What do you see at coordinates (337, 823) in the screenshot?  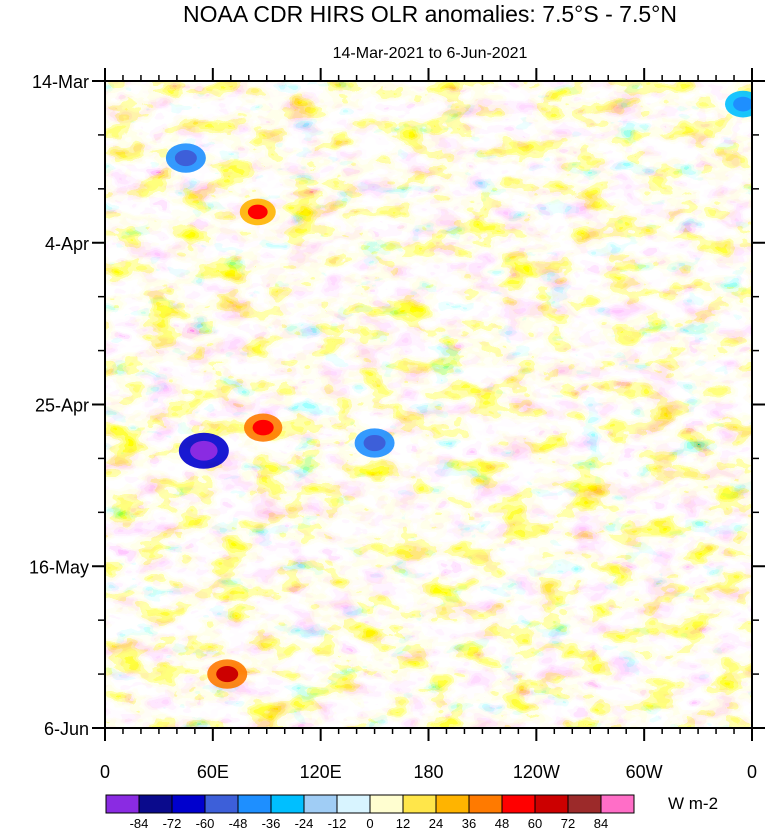 I see `colorbar-tick-label: -12` at bounding box center [337, 823].